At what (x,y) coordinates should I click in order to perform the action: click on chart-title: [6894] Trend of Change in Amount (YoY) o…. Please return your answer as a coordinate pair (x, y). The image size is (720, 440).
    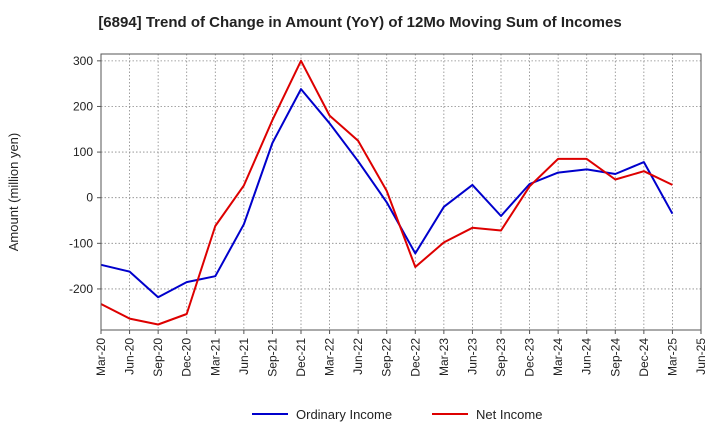
    Looking at the image, I should click on (360, 22).